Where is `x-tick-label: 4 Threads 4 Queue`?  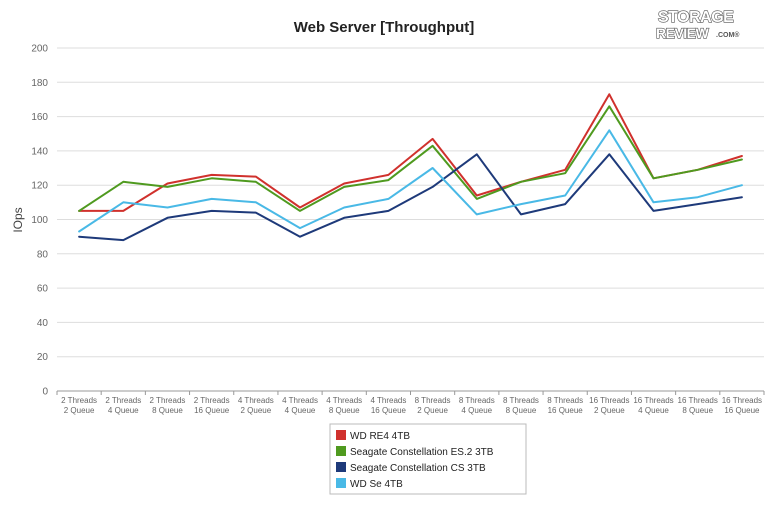 x-tick-label: 4 Threads 4 Queue is located at coordinates (300, 405).